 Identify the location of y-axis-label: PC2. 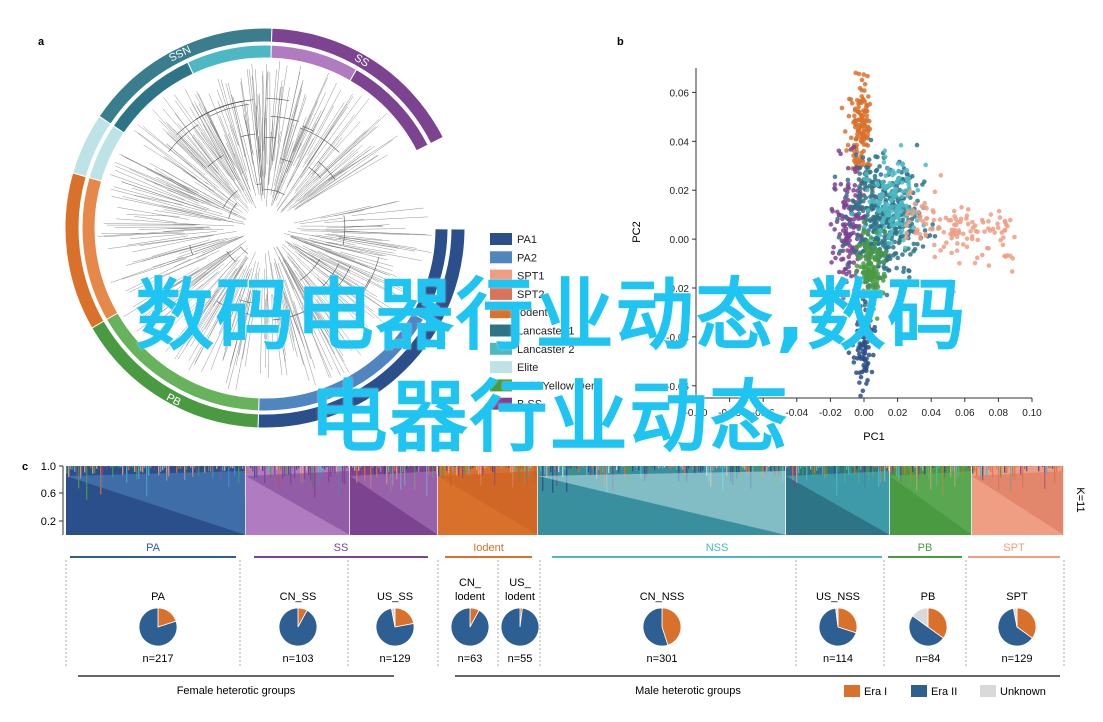
(637, 231).